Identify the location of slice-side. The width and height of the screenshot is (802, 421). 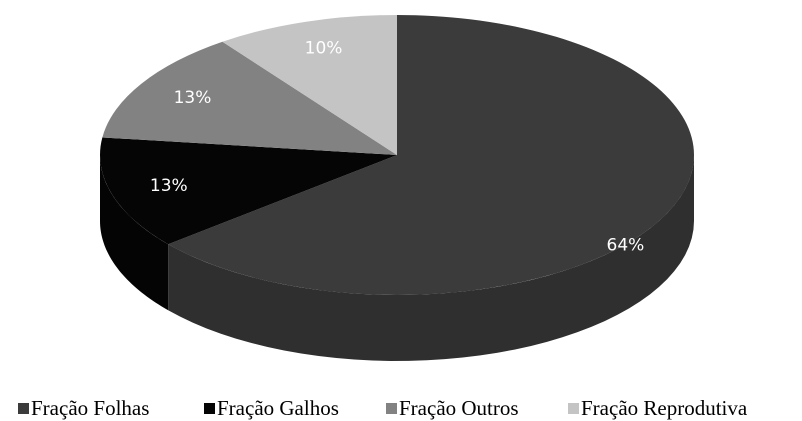
(134, 233).